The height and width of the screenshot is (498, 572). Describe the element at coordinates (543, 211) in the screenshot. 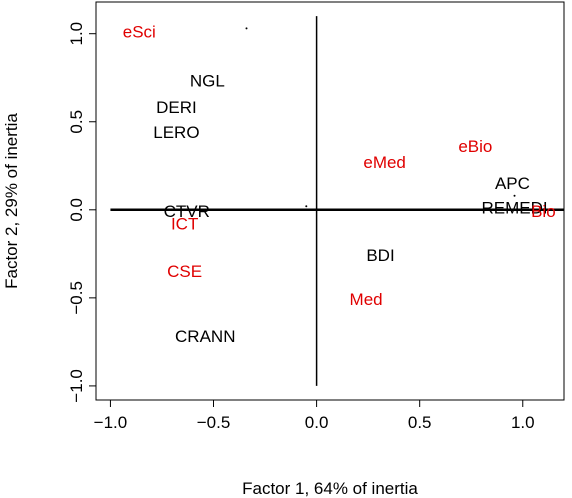

I see `point-label: Bio` at that location.